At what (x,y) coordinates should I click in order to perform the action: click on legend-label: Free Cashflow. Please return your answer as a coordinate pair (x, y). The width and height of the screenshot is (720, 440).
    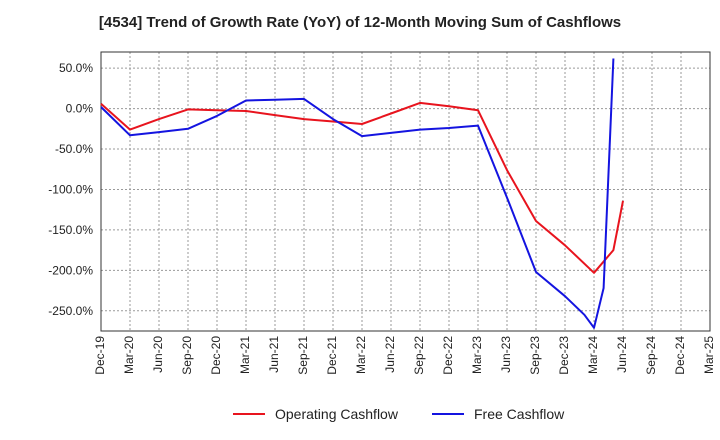
    Looking at the image, I should click on (519, 414).